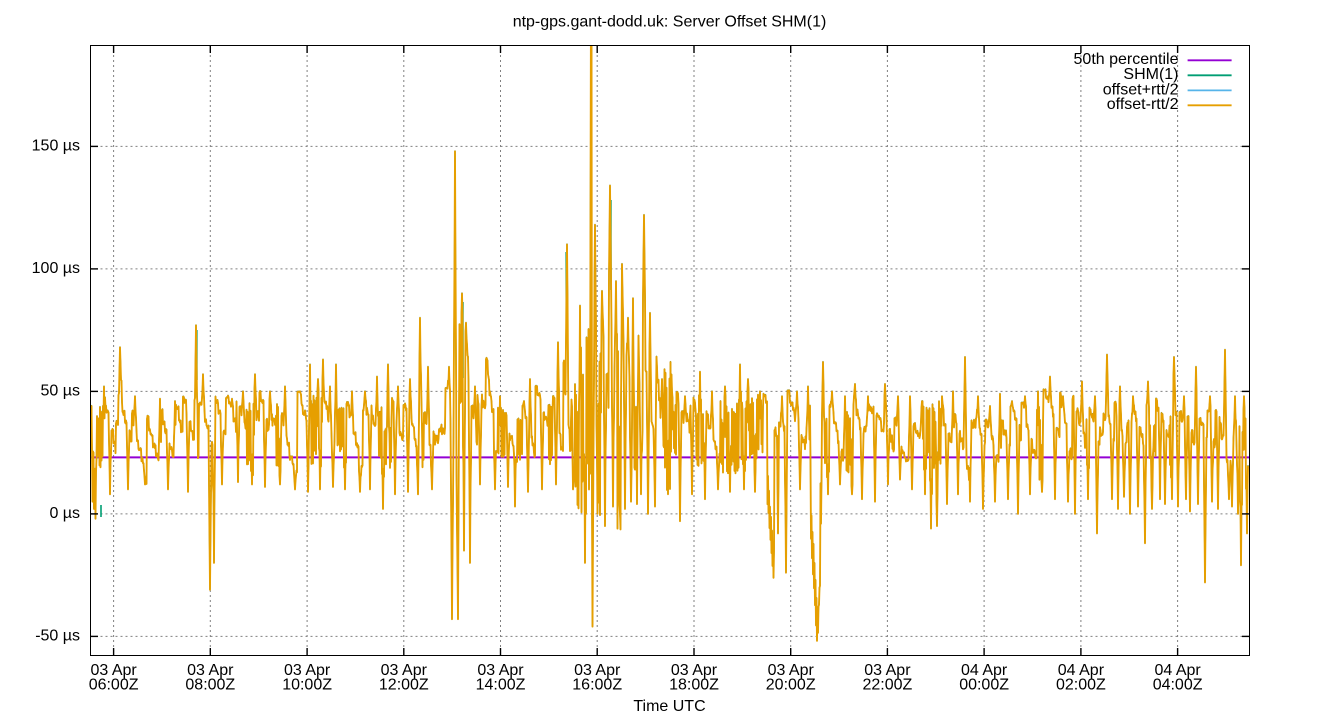 The image size is (1340, 725). Describe the element at coordinates (1143, 104) in the screenshot. I see `svg-text: offset-rtt/2` at that location.